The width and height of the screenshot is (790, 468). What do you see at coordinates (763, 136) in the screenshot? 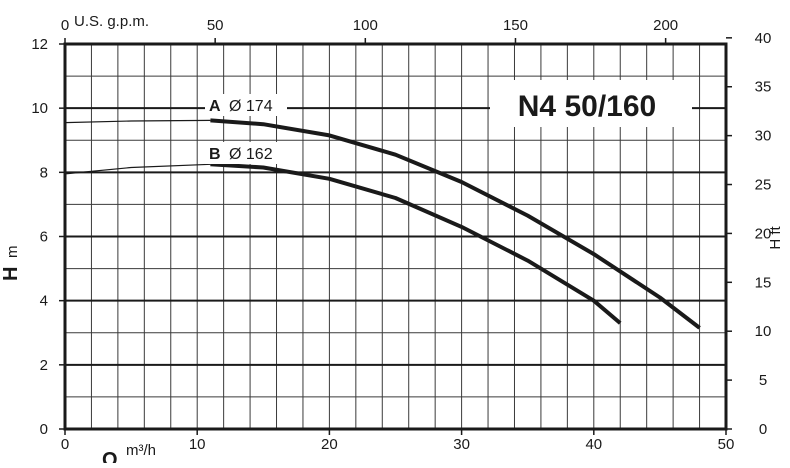
I see `right-tick-label: 30` at bounding box center [763, 136].